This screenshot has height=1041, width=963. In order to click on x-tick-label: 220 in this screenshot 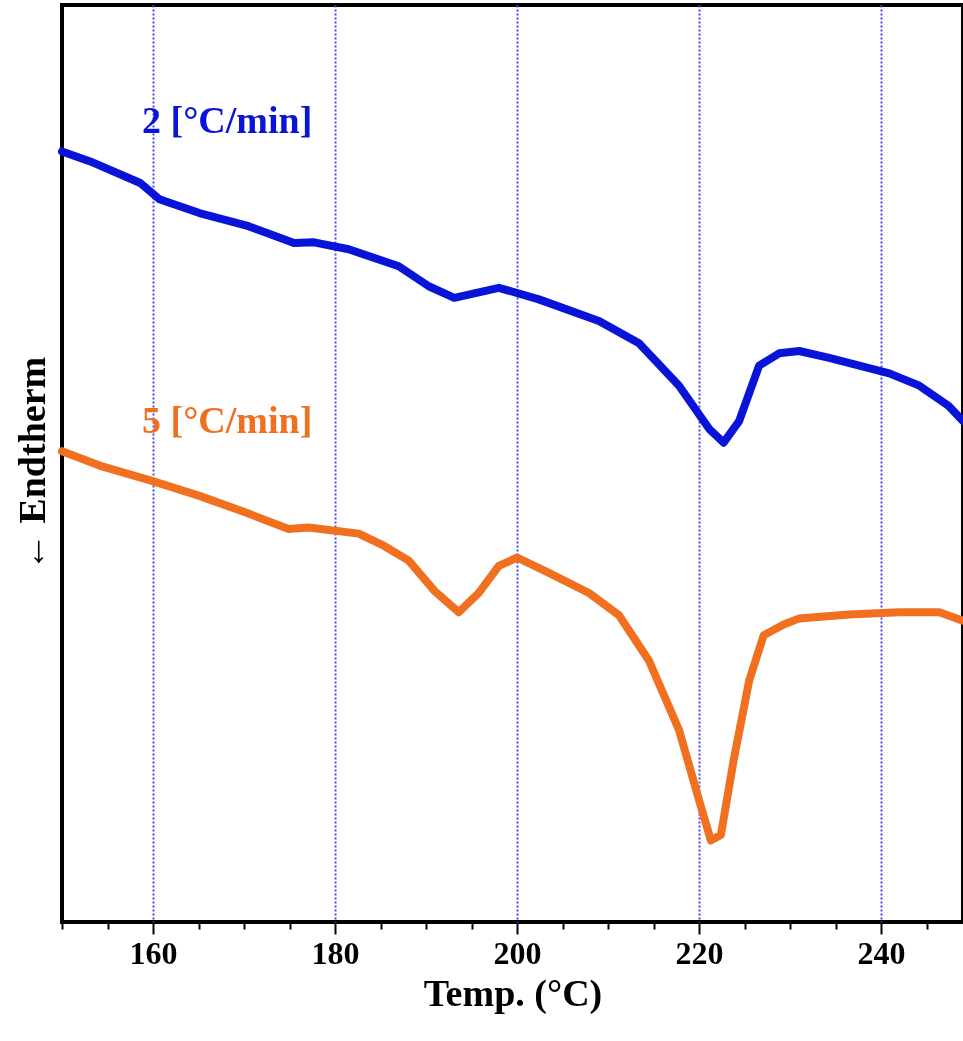, I will do `click(699, 952)`.